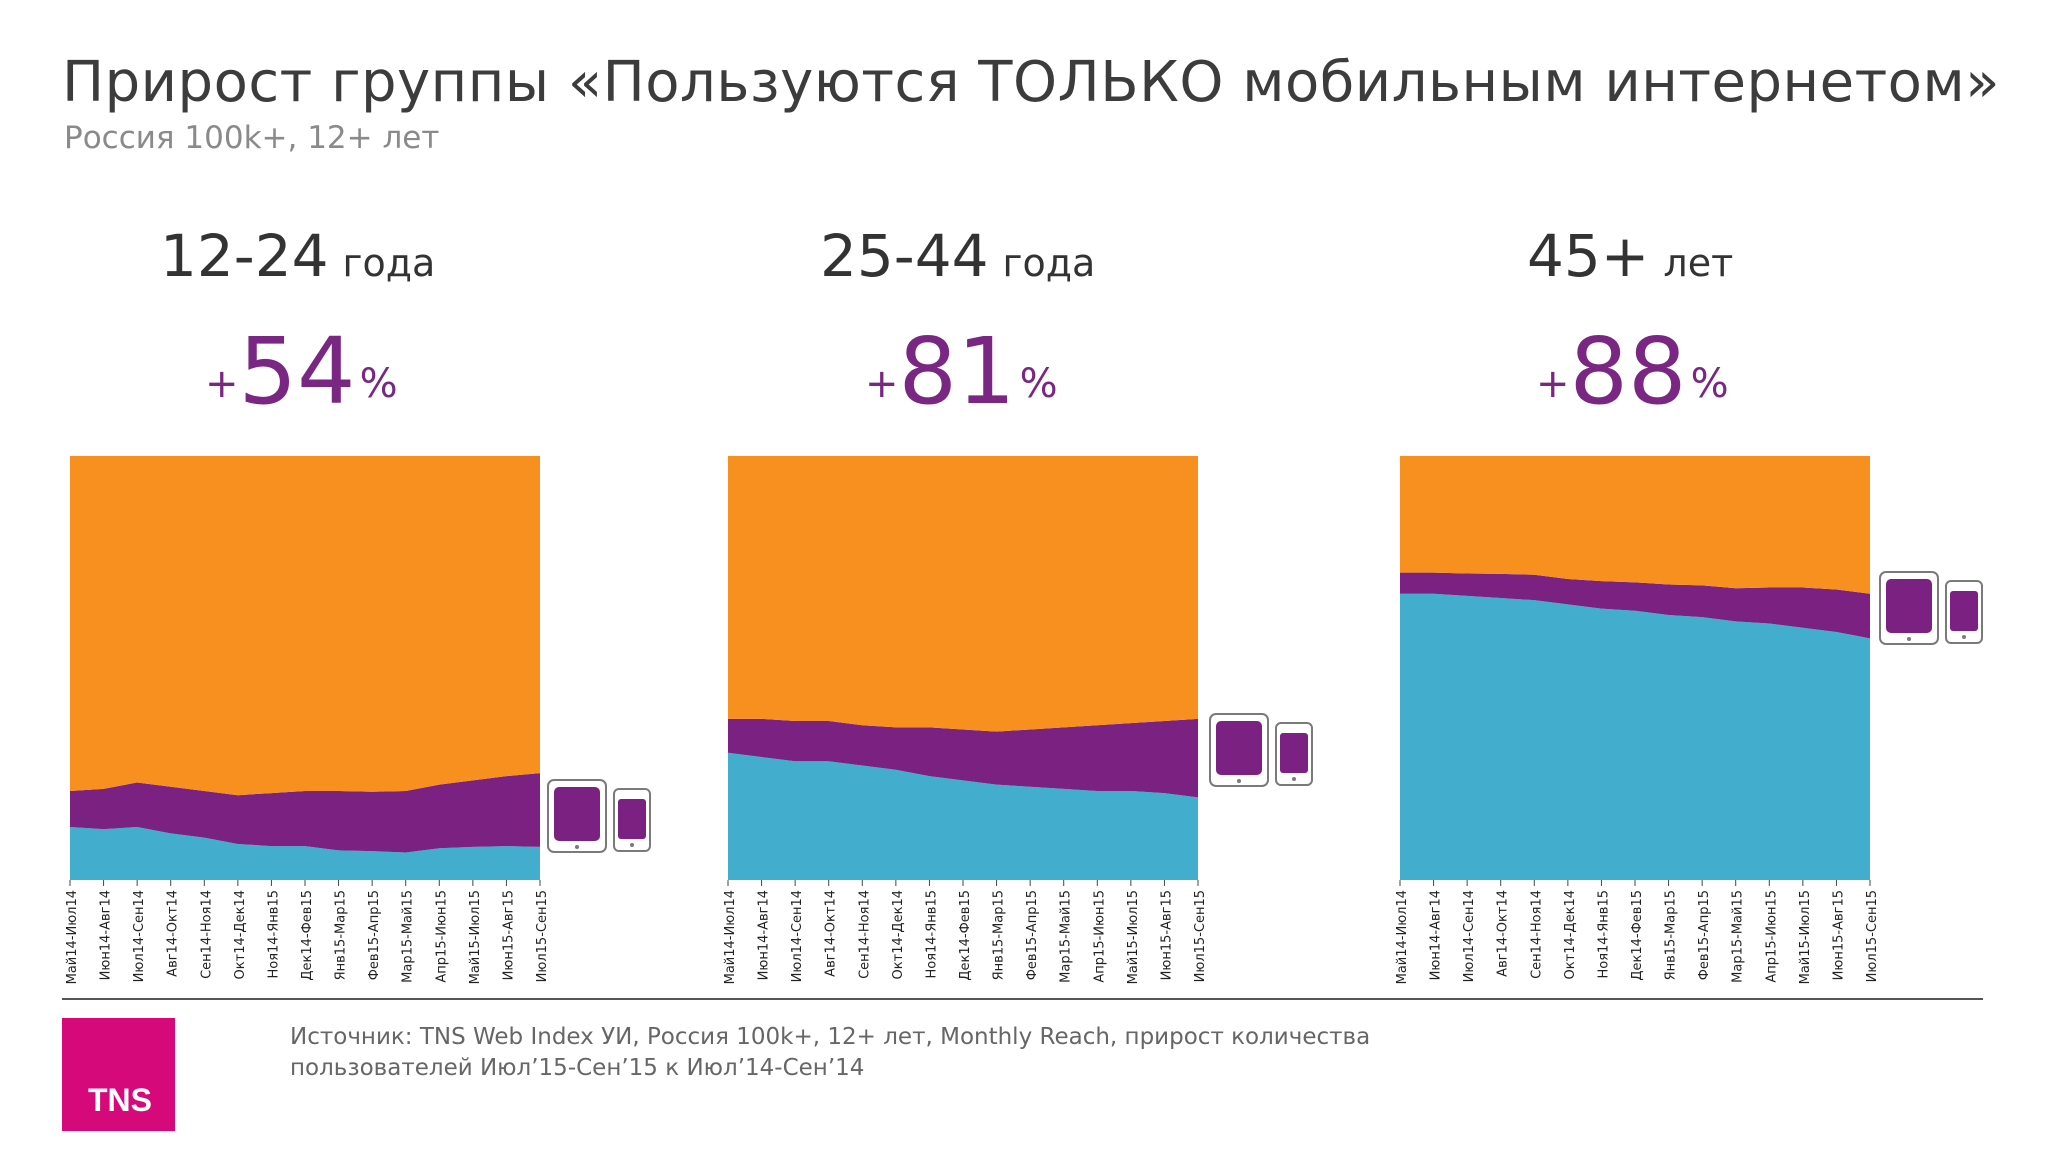  What do you see at coordinates (1588, 256) in the screenshot?
I see `age-range: 45+` at bounding box center [1588, 256].